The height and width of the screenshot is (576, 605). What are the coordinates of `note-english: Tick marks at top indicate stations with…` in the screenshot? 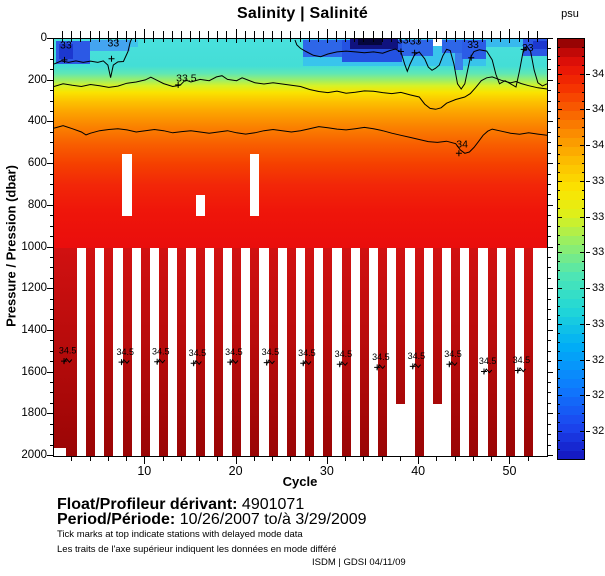 It's located at (180, 534).